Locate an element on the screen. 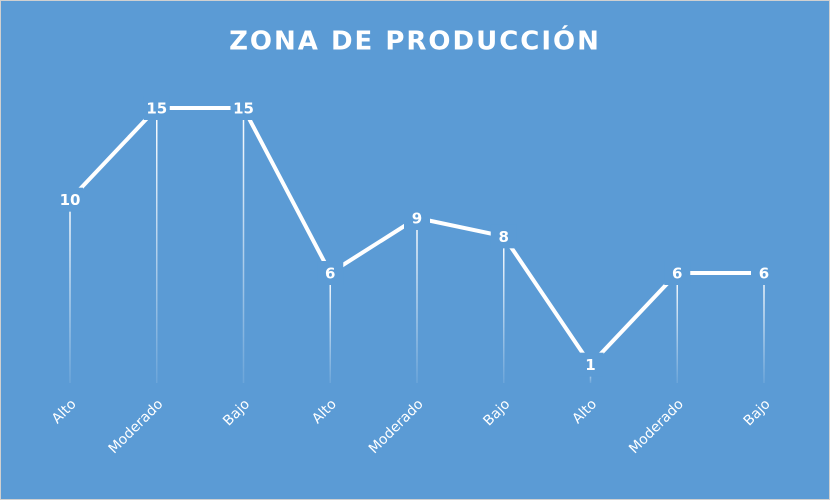 This screenshot has height=500, width=830. data-label: 1 is located at coordinates (590, 365).